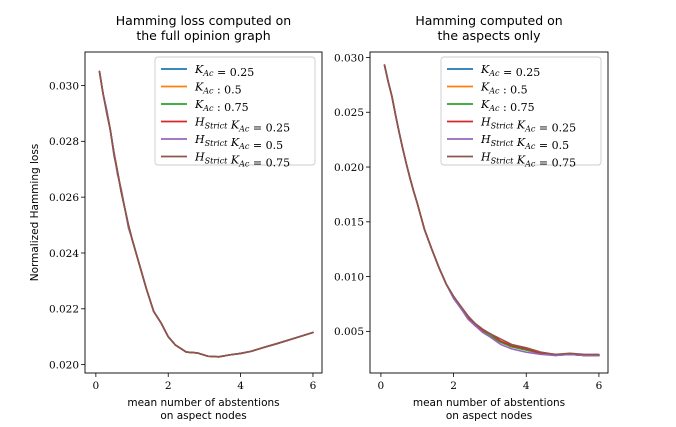 This screenshot has width=676, height=427. What do you see at coordinates (35, 213) in the screenshot?
I see `y-axis-label: Normalized Hamming loss` at bounding box center [35, 213].